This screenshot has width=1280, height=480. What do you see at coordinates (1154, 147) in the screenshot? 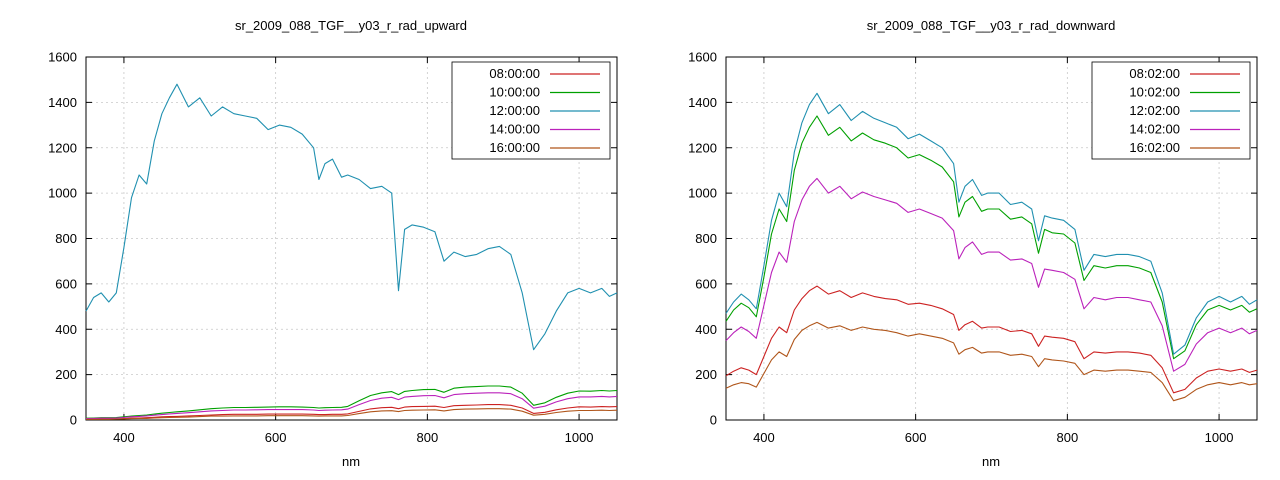
I see `legend-label: 16:02:00` at bounding box center [1154, 147].